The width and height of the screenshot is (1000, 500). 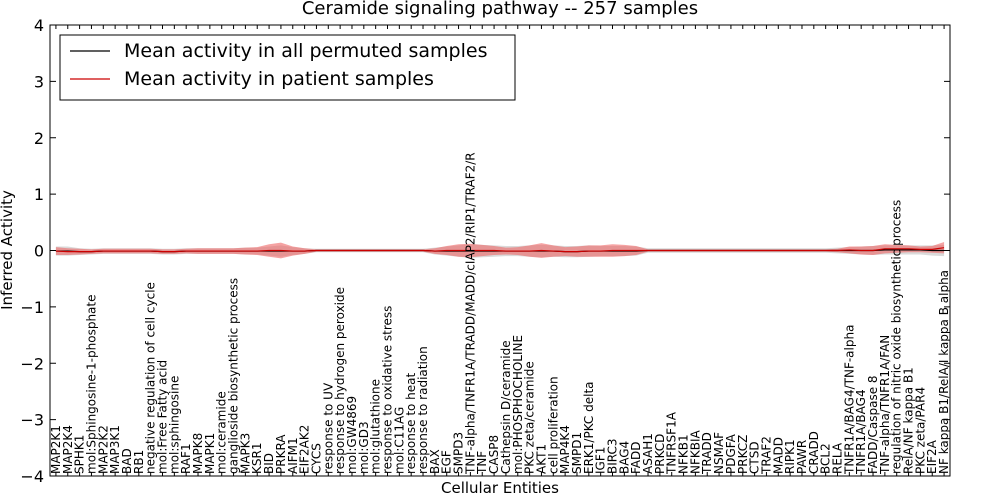 What do you see at coordinates (151, 378) in the screenshot?
I see `entity-label: negative regulation of cell cycle` at bounding box center [151, 378].